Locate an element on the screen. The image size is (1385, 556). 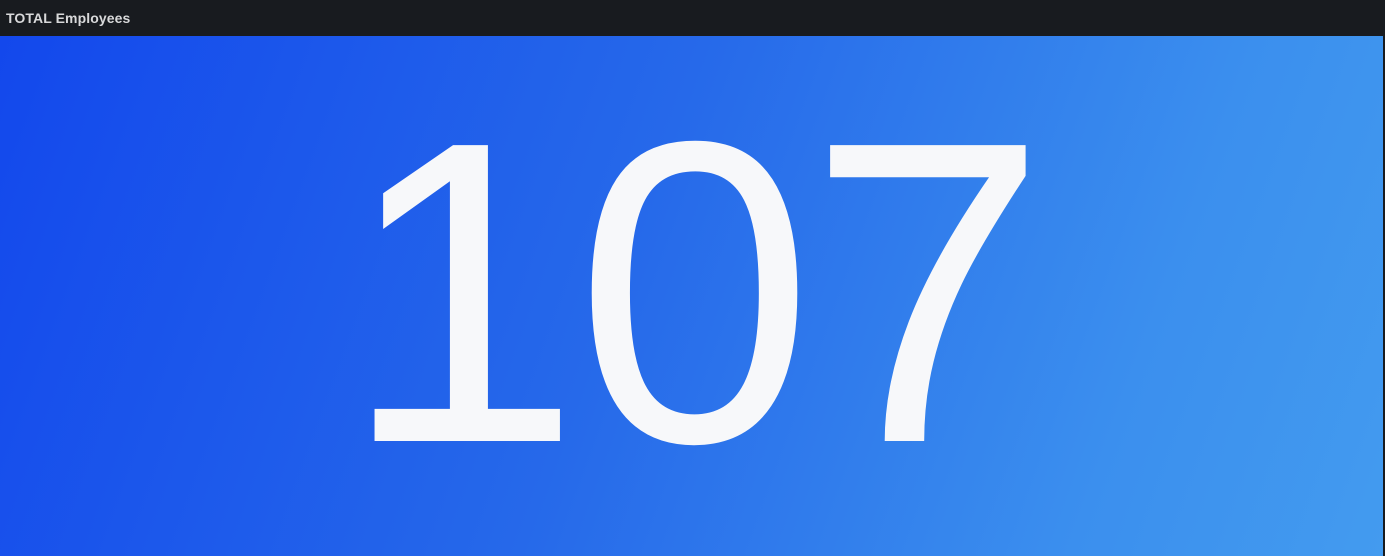
panel-header: TOTAL Employees is located at coordinates (692, 18).